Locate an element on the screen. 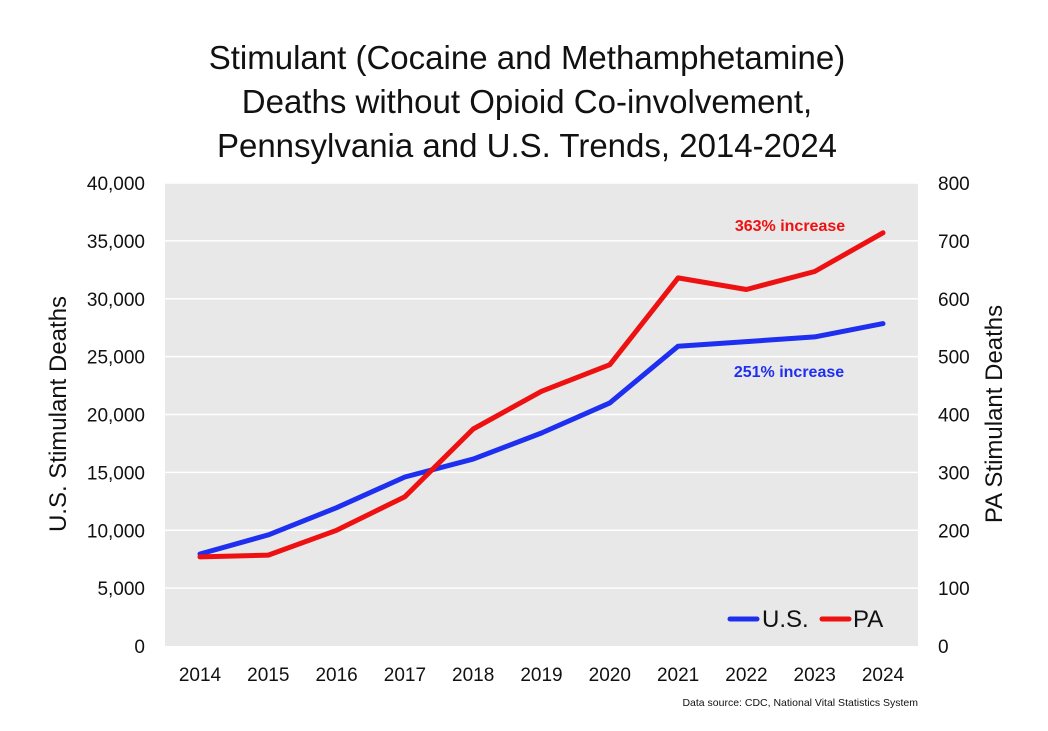 This screenshot has width=1048, height=731. left-tick-label: 5,000 is located at coordinates (121, 589).